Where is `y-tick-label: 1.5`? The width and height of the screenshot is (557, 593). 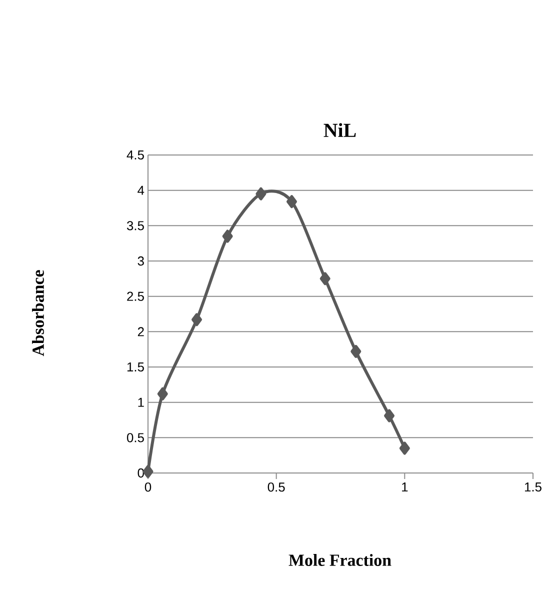
y-tick-label: 1.5 is located at coordinates (135, 367).